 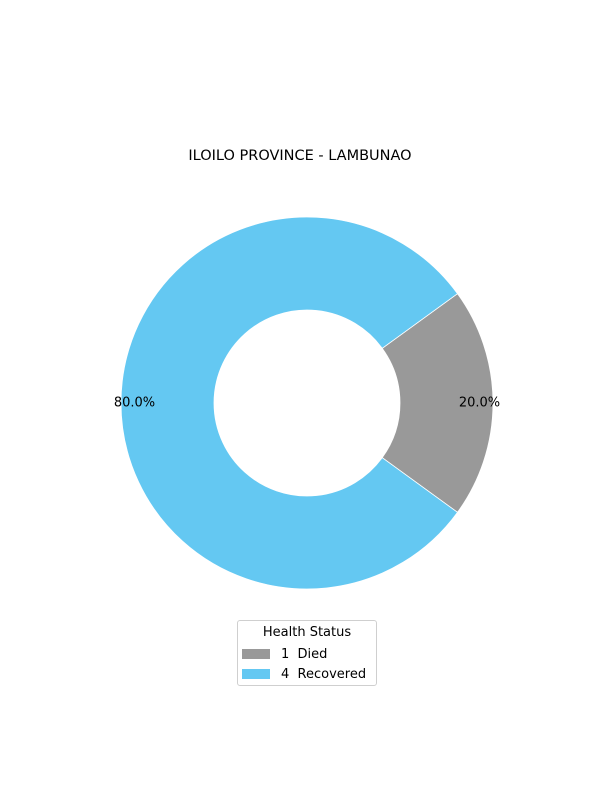 What do you see at coordinates (437, 403) in the screenshot?
I see `slice-died` at bounding box center [437, 403].